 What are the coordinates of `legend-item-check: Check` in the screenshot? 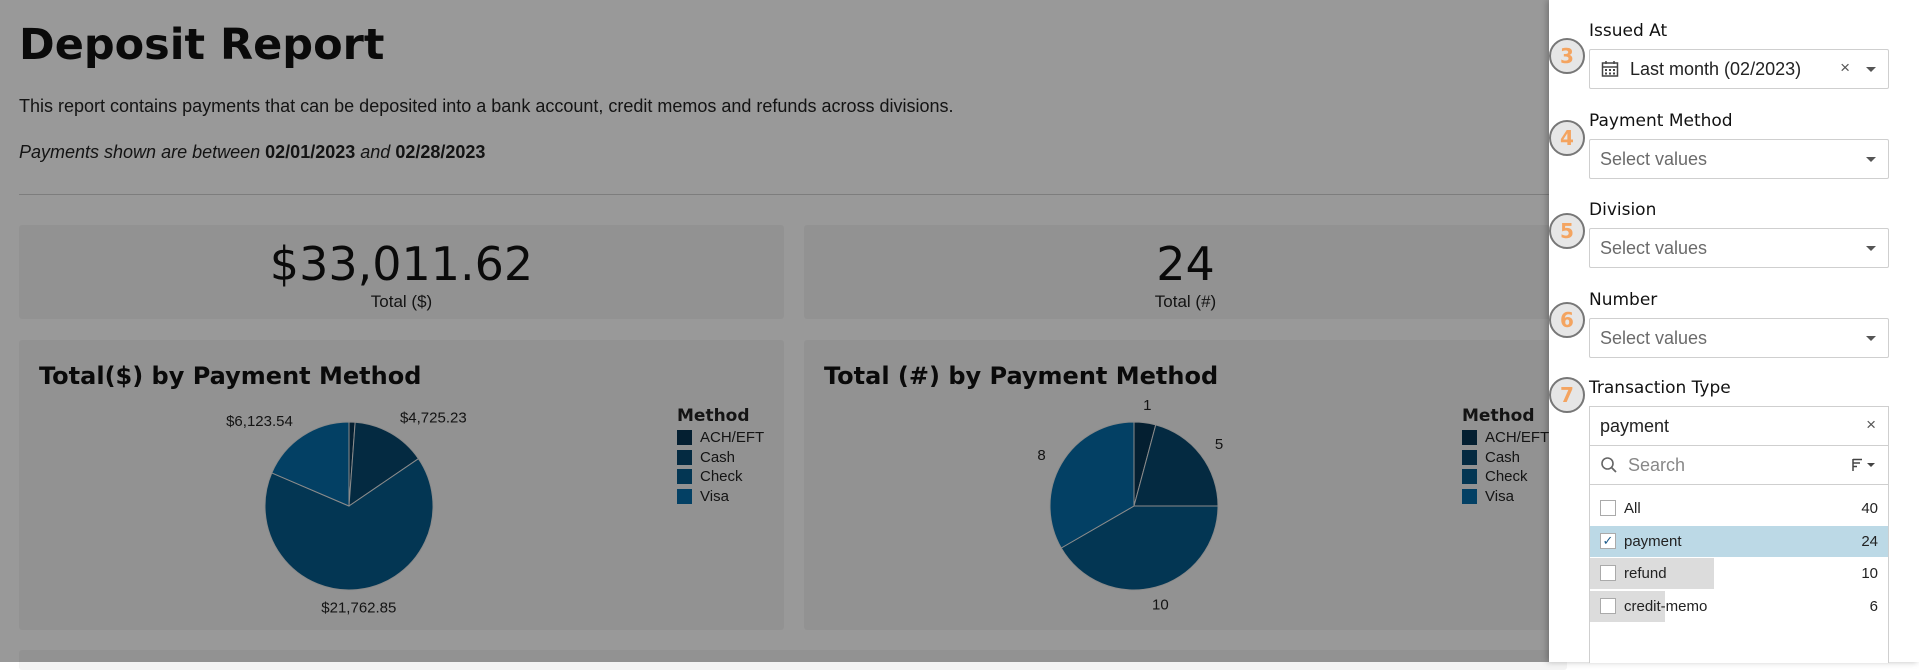 It's located at (720, 477).